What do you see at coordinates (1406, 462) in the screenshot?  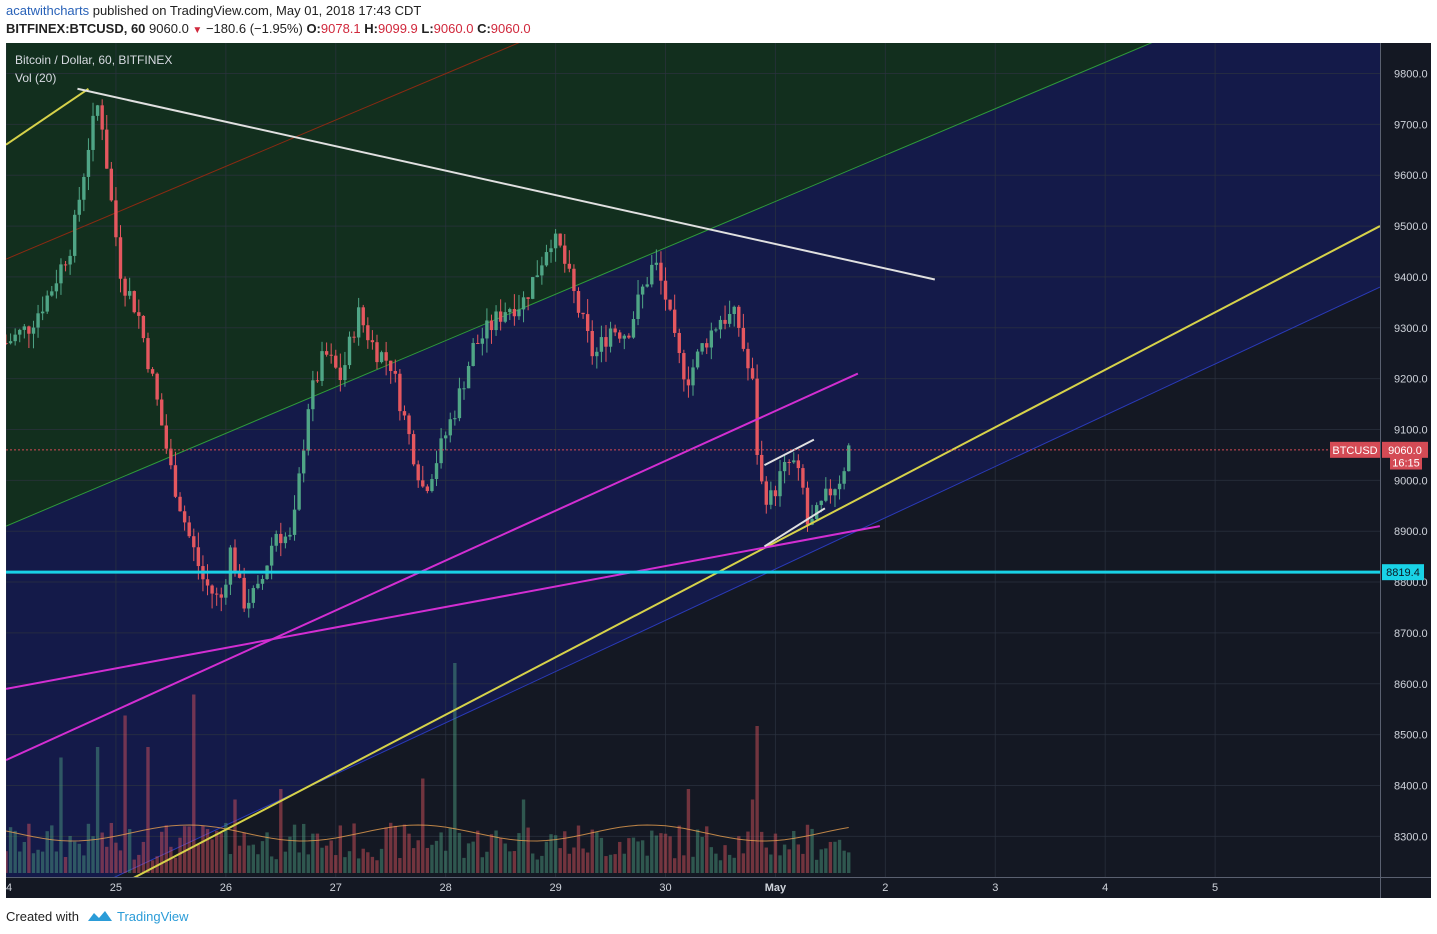 I see `countdown-tag-bg` at bounding box center [1406, 462].